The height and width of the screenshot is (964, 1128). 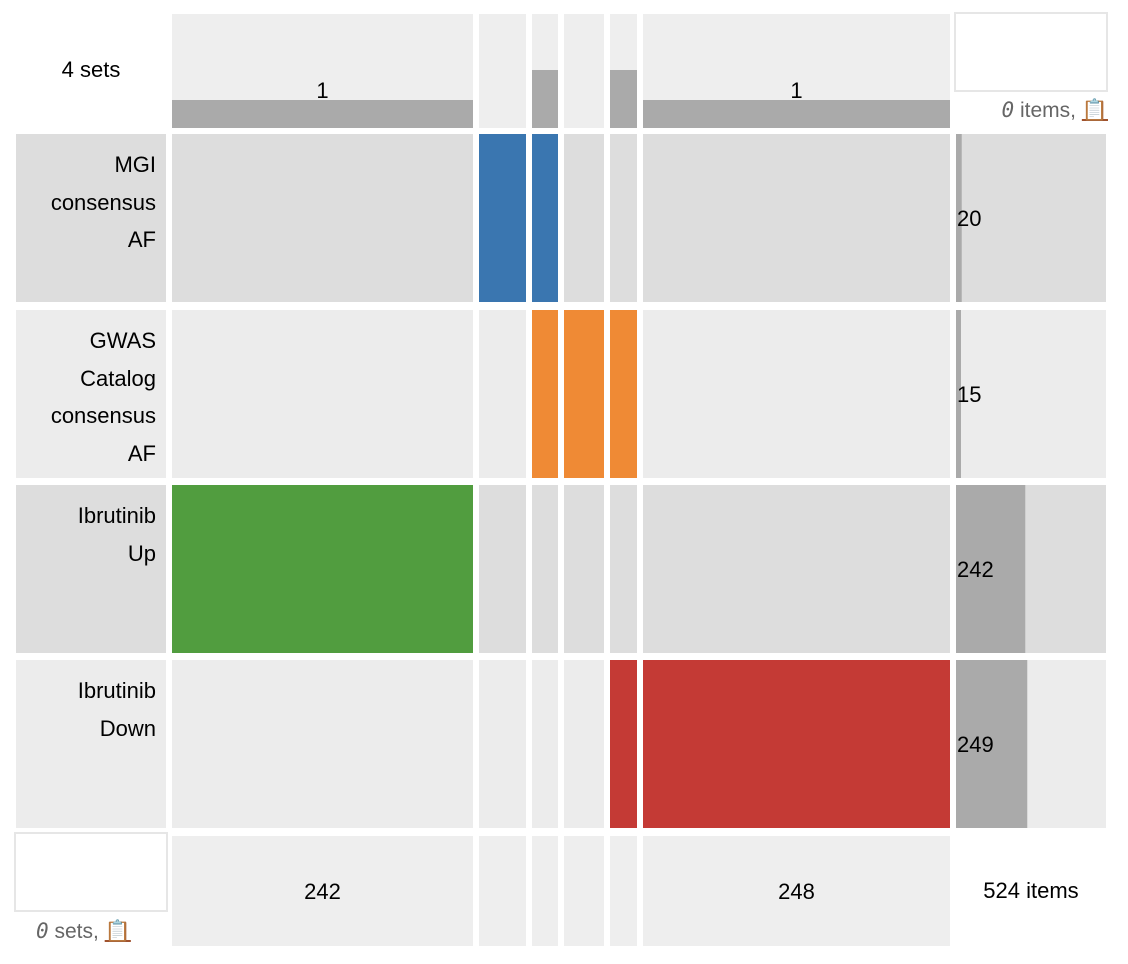 What do you see at coordinates (76, 931) in the screenshot?
I see `sets-status-text: sets,` at bounding box center [76, 931].